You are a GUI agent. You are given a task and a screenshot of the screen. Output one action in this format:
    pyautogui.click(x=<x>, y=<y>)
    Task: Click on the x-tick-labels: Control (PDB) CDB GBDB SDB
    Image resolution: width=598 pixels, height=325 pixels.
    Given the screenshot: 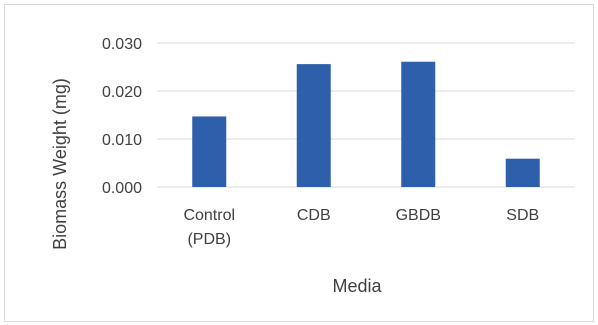 What is the action you would take?
    pyautogui.click(x=361, y=227)
    